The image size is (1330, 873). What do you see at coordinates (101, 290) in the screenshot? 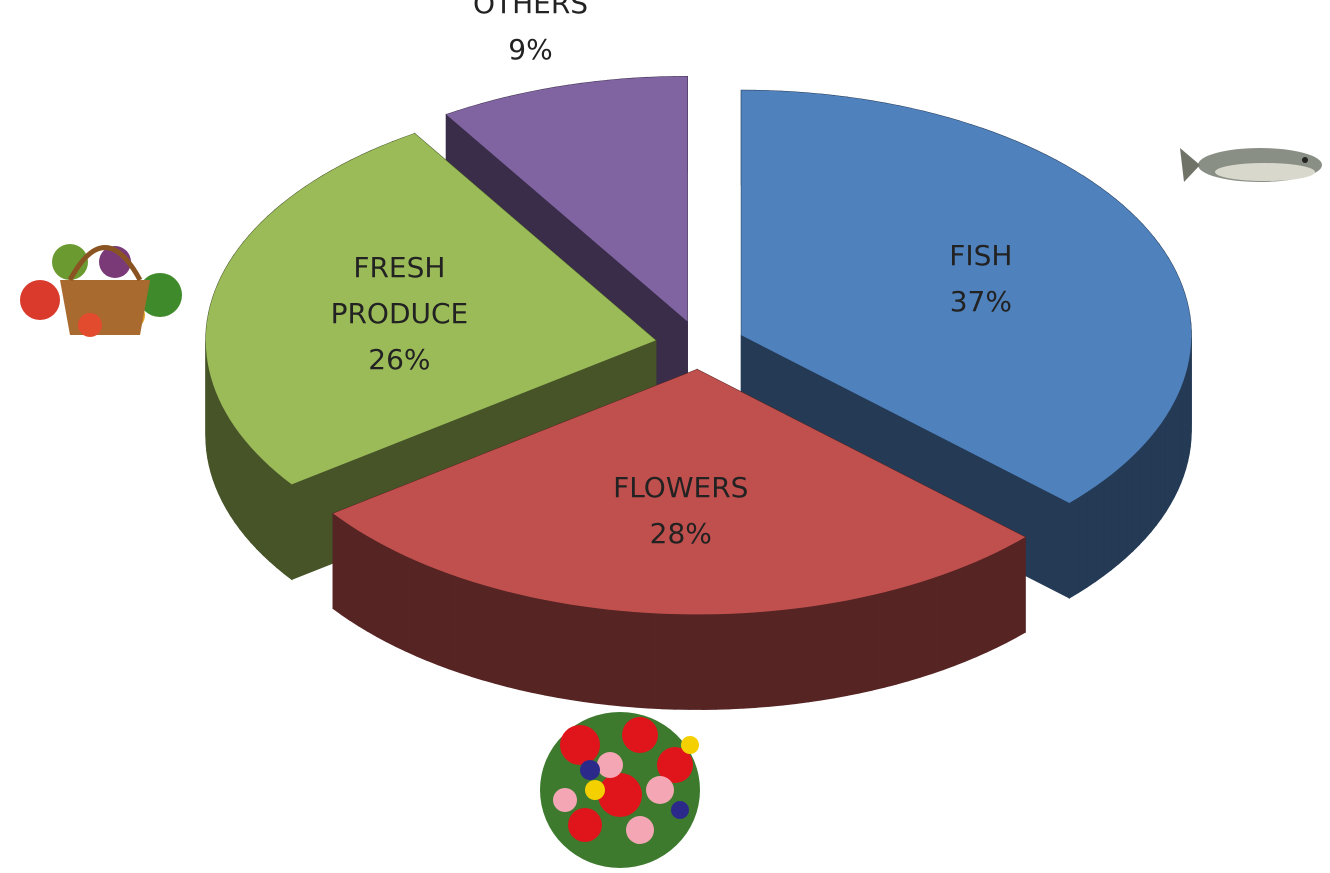
I see `produce-icon` at bounding box center [101, 290].